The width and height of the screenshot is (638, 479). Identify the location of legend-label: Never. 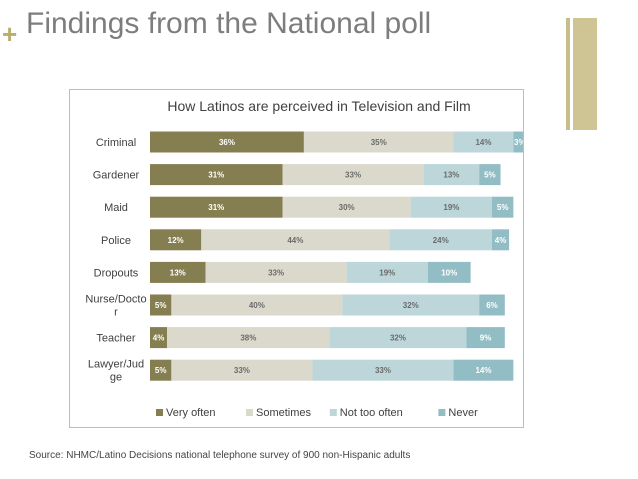
(463, 413).